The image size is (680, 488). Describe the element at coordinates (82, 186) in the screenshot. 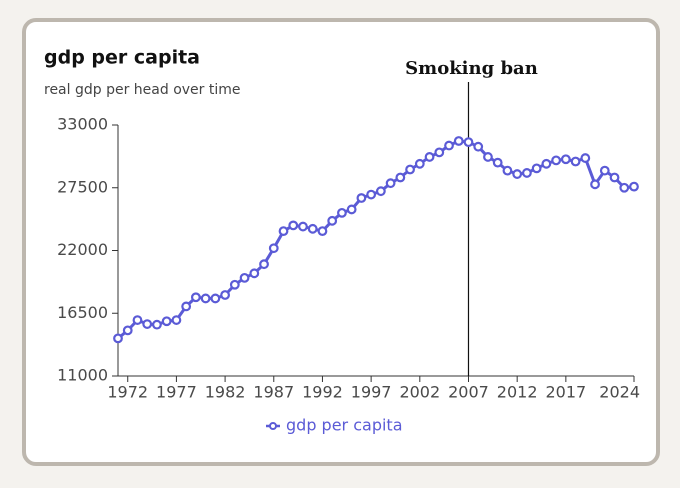

I see `y-tick-label: 27500` at that location.